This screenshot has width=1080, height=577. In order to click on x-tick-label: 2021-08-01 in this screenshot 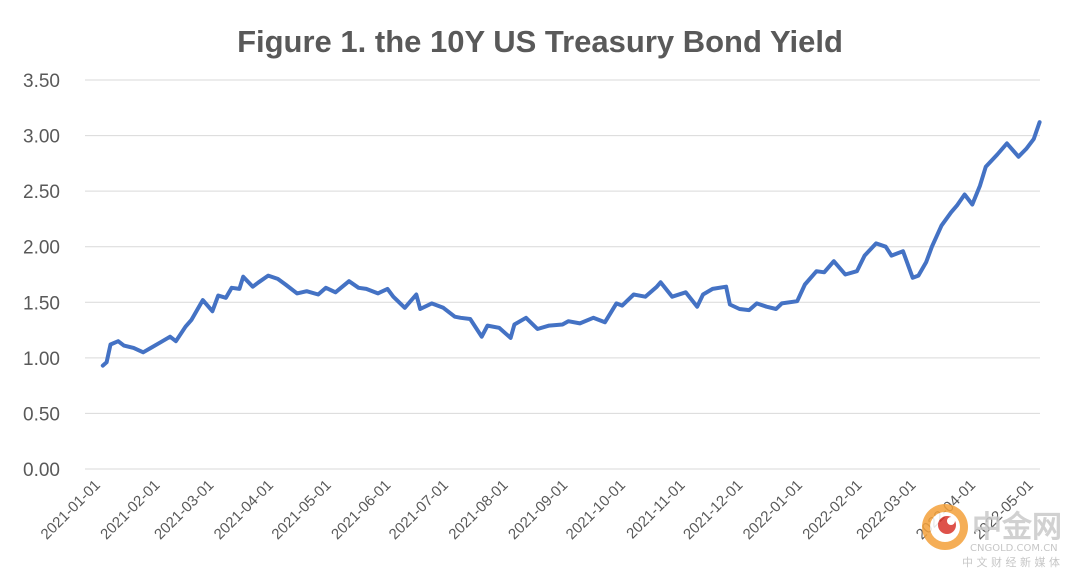, I will do `click(478, 510)`.